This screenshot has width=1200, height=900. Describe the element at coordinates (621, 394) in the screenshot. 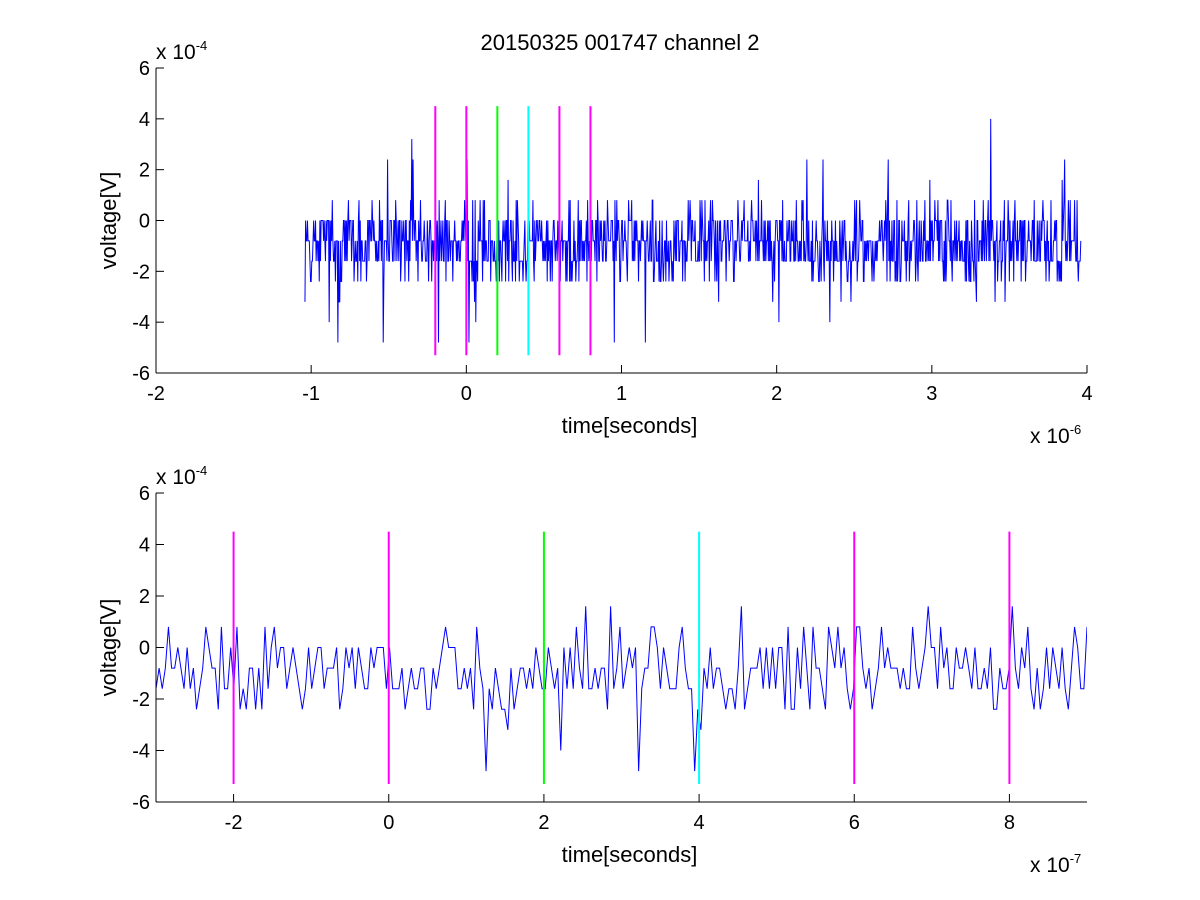

I see `x-tick-label: 1` at that location.